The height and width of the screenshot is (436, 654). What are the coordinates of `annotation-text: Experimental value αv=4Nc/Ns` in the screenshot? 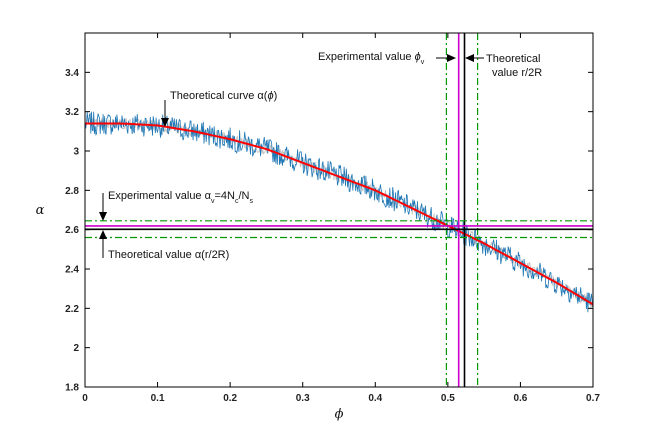 It's located at (180, 197).